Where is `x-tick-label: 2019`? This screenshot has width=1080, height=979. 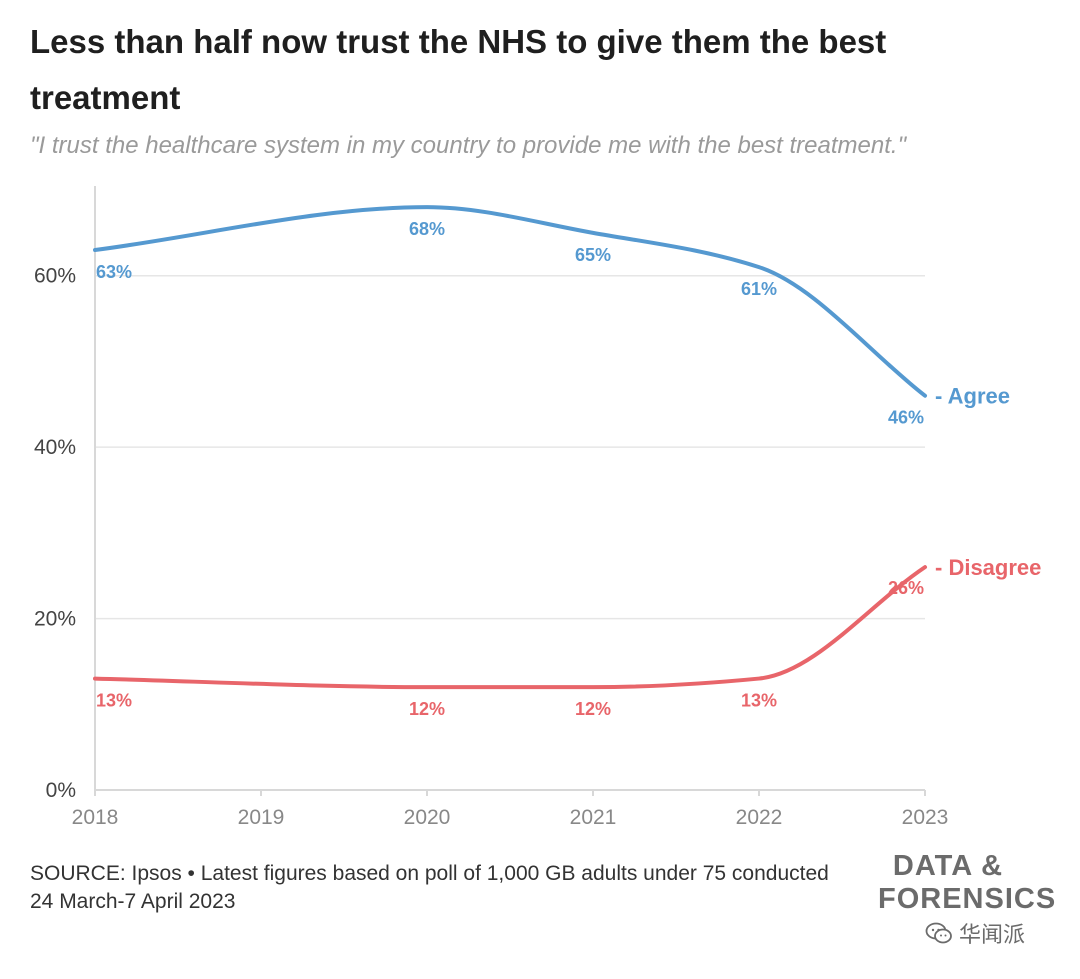 x-tick-label: 2019 is located at coordinates (261, 817).